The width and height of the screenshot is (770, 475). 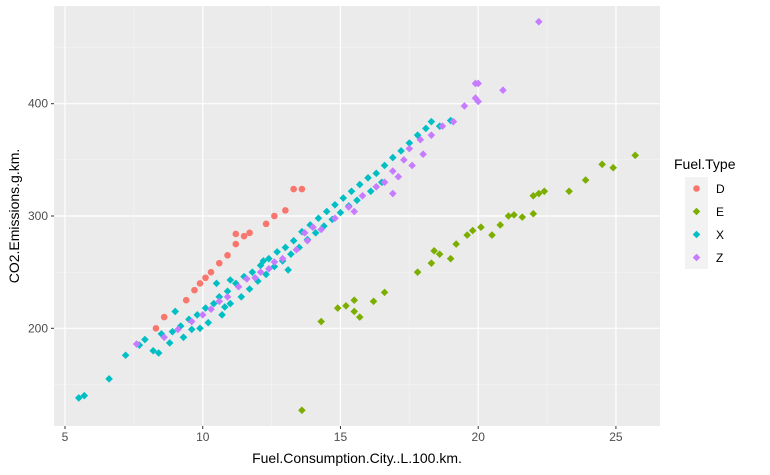 I want to click on legend-label-X: X, so click(x=720, y=235).